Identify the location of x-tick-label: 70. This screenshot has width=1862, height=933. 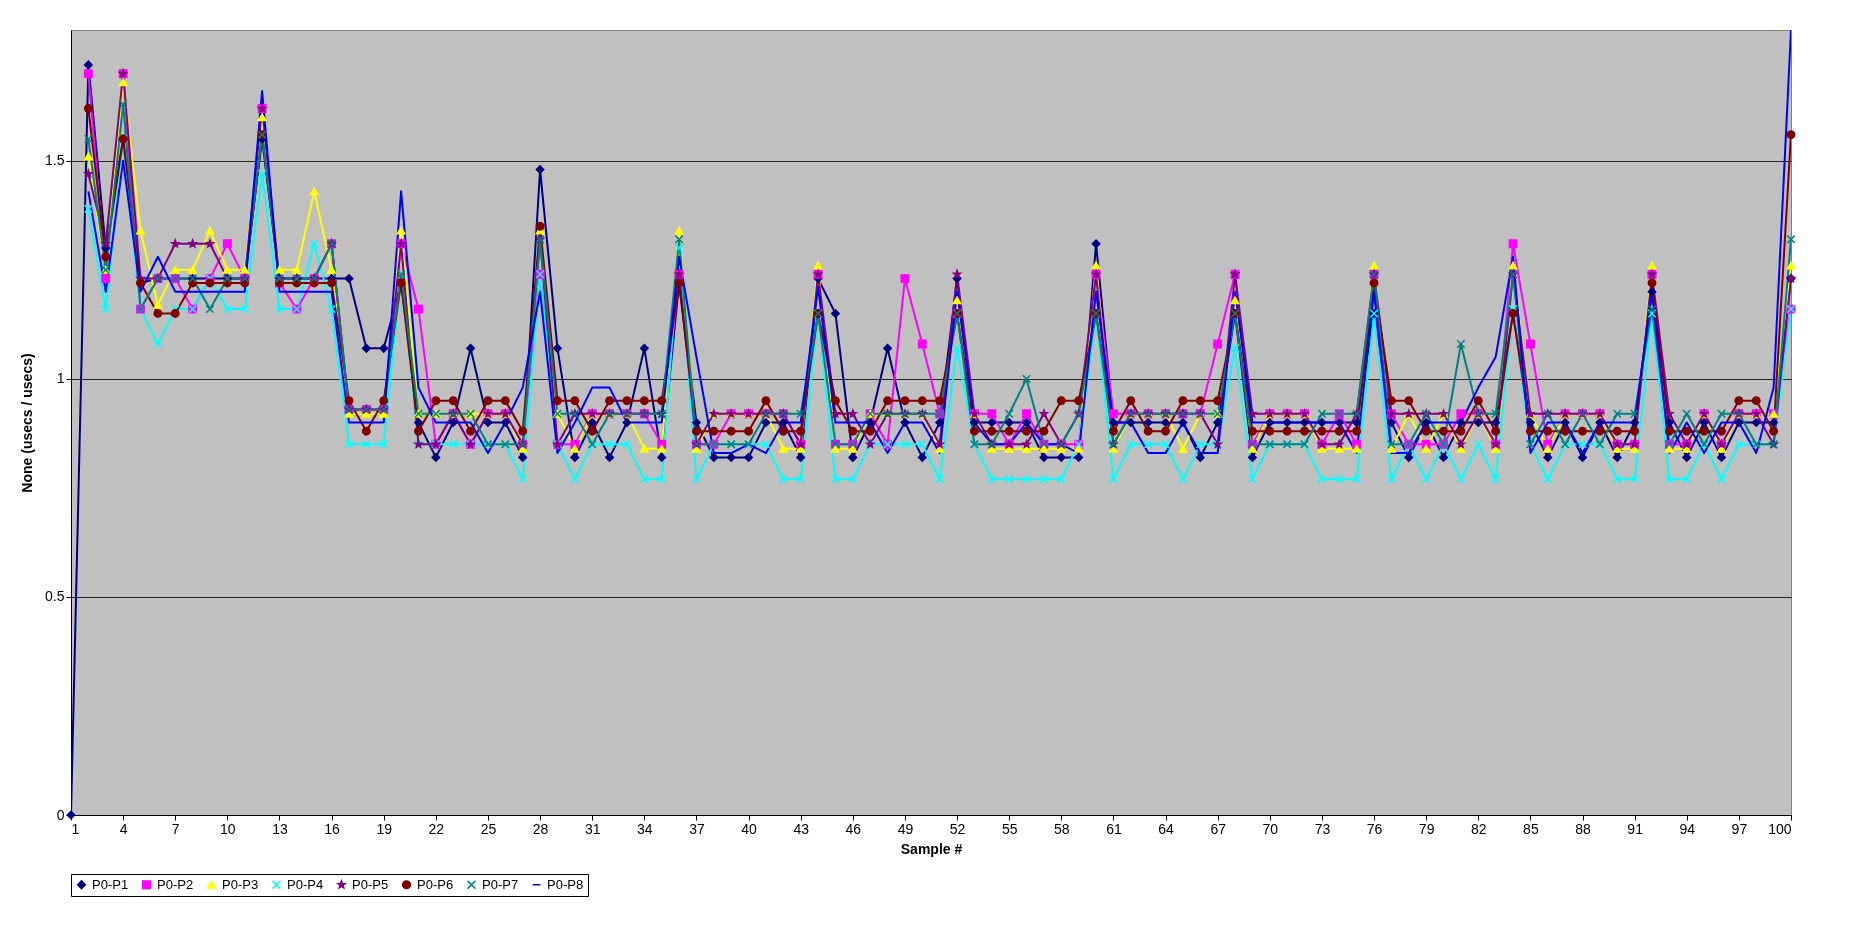
(1270, 828).